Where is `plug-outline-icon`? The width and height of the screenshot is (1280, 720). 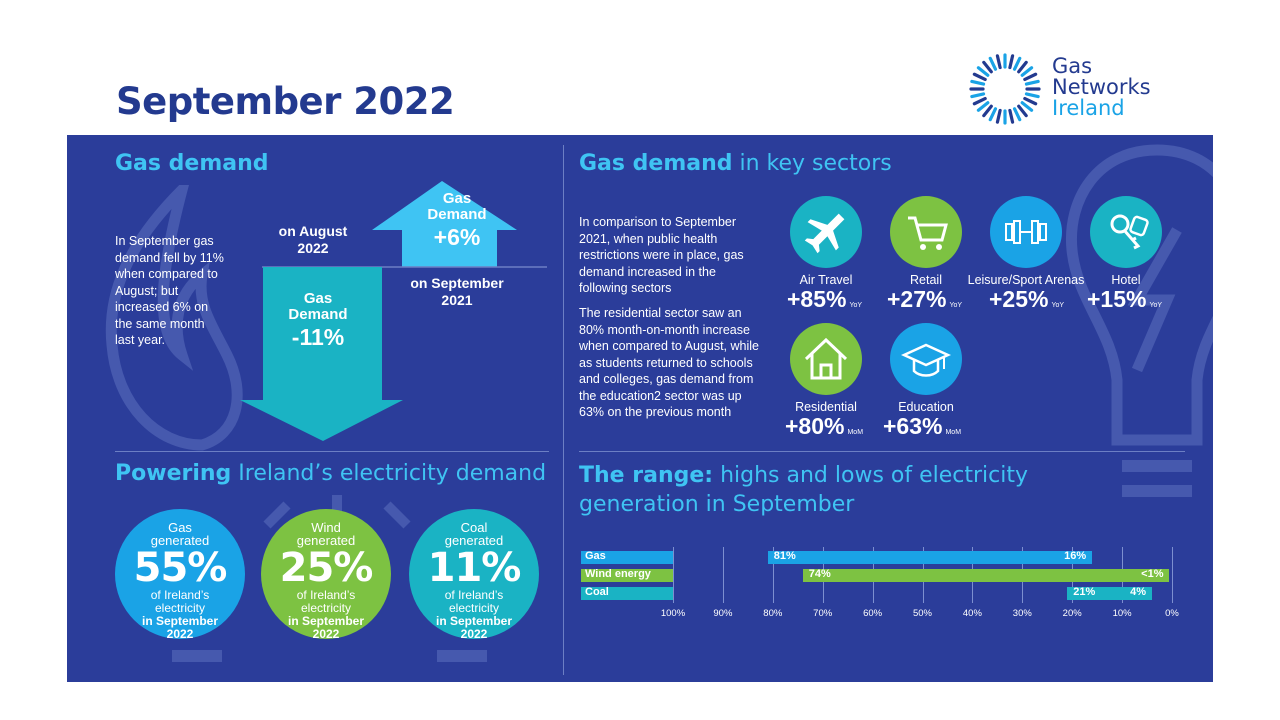
plug-outline-icon is located at coordinates (329, 578).